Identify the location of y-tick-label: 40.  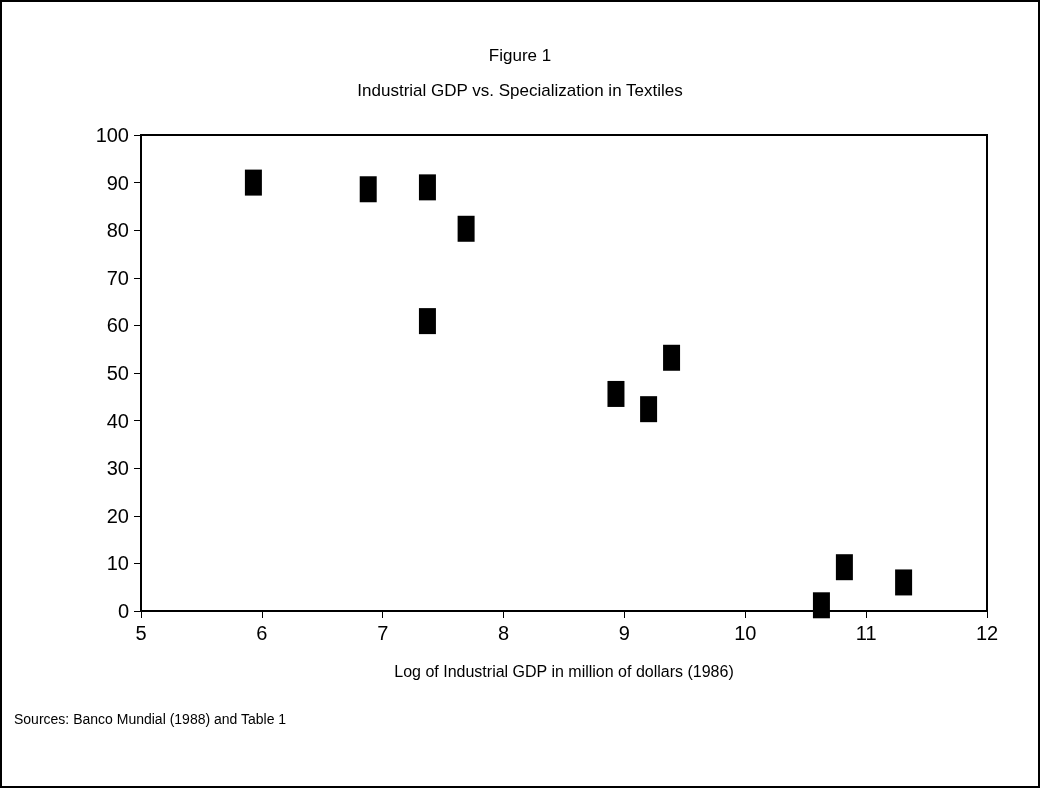
(117, 420).